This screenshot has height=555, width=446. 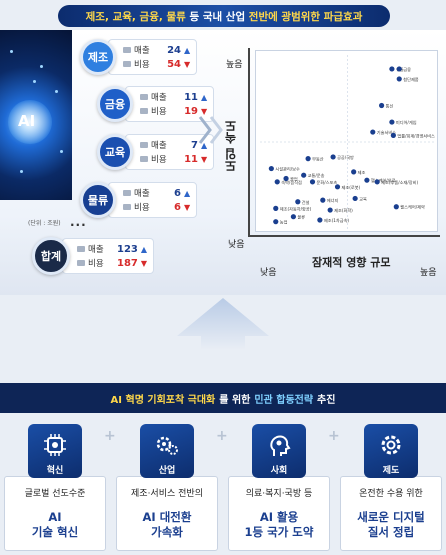 I want to click on scatter-point-label: 헬스케어/의료, so click(x=383, y=180).